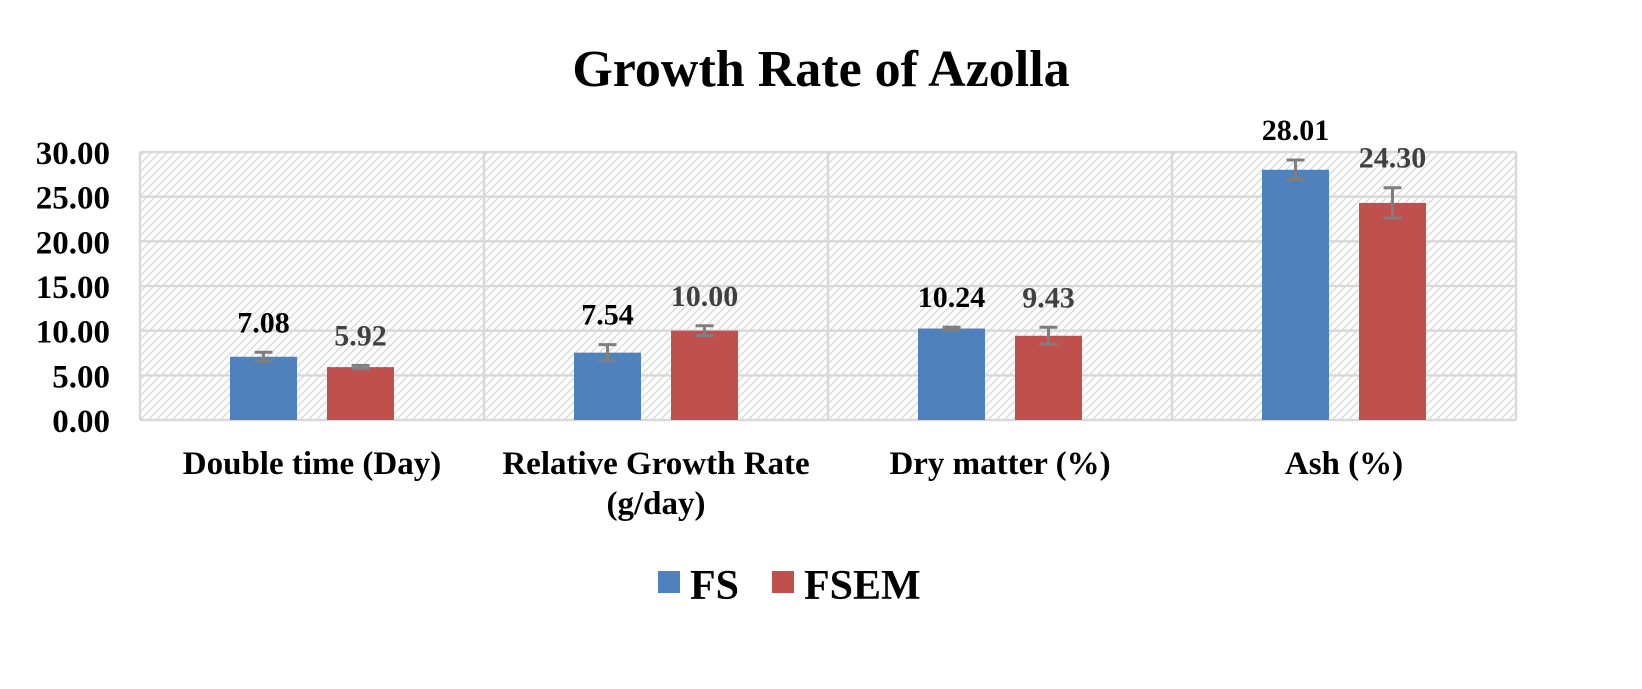 The image size is (1642, 689). I want to click on data-label: 24.30, so click(1393, 158).